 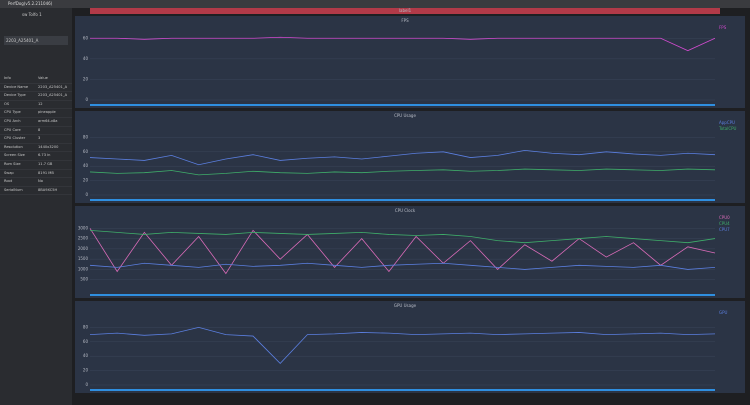 I want to click on title-bar: PerfDog(v5.2.211046), so click(x=375, y=4).